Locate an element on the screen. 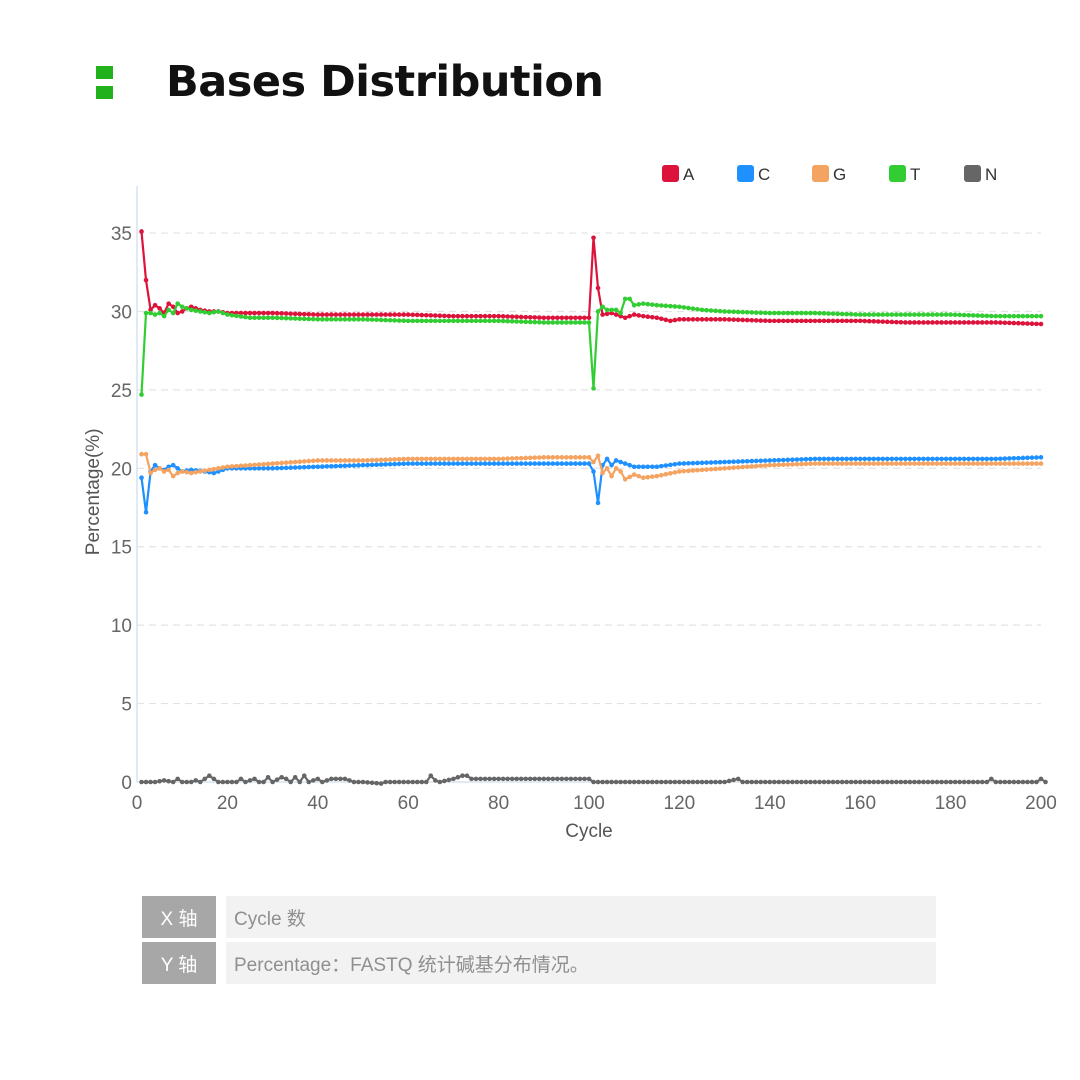 This screenshot has width=1080, height=1080. y-tick-label: 20 is located at coordinates (121, 469).